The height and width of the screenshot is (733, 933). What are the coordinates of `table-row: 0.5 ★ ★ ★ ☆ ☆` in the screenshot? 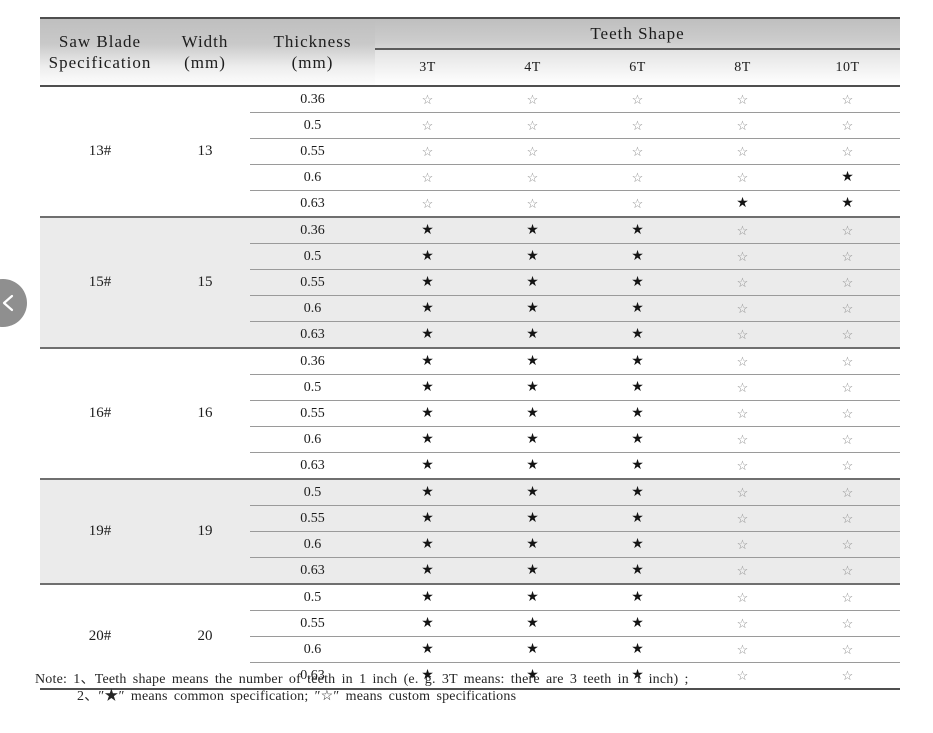 It's located at (470, 387).